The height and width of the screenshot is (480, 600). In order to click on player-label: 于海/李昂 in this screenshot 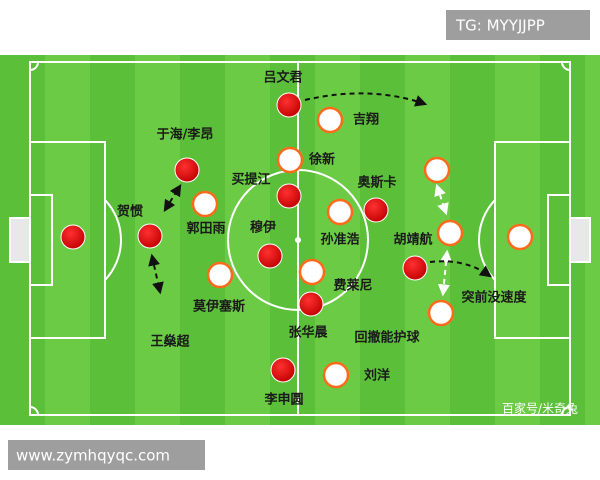, I will do `click(185, 135)`.